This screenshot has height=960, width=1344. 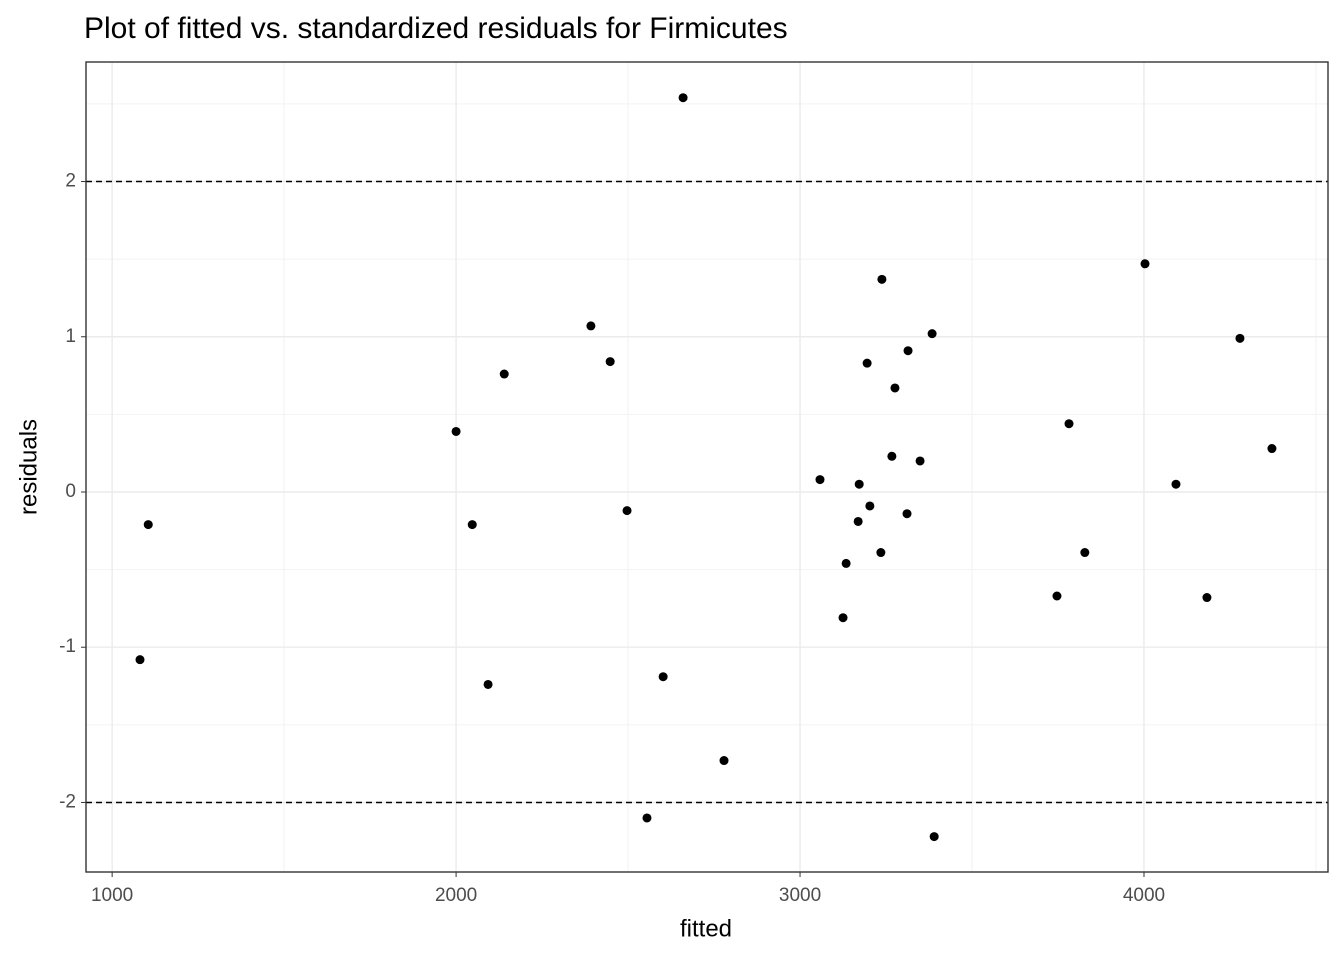 What do you see at coordinates (70, 181) in the screenshot?
I see `y-tick-label: 2` at bounding box center [70, 181].